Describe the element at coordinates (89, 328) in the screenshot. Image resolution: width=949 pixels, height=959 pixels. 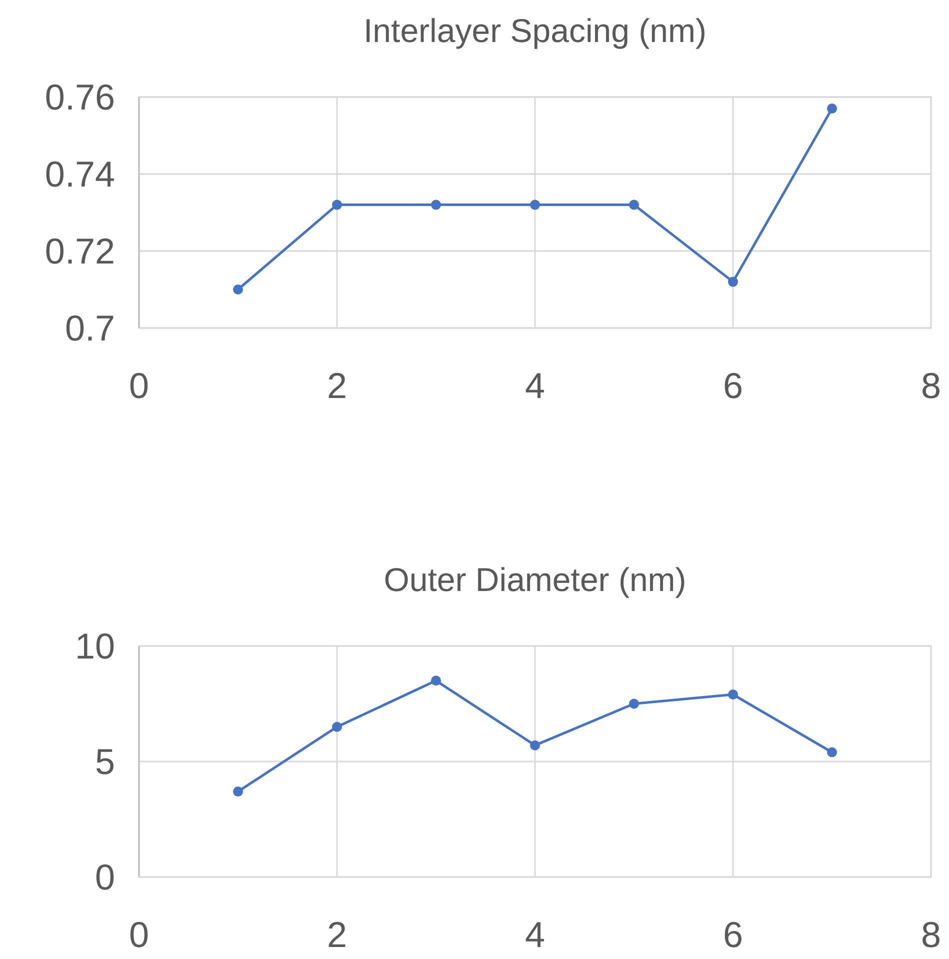
I see `y-tick-label: 0.7` at that location.